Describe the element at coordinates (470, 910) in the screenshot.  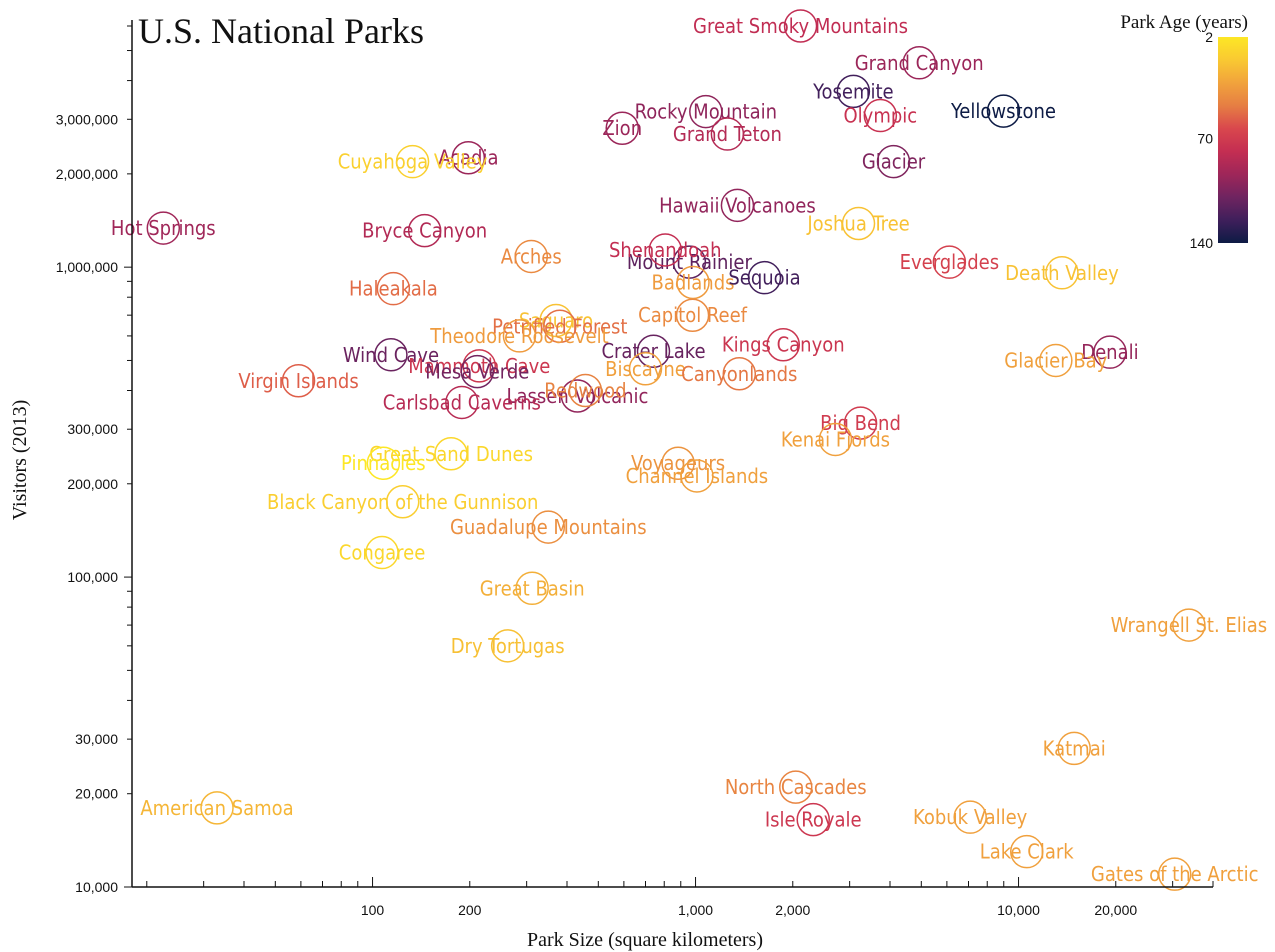
I see `x-tick-label: 200` at that location.